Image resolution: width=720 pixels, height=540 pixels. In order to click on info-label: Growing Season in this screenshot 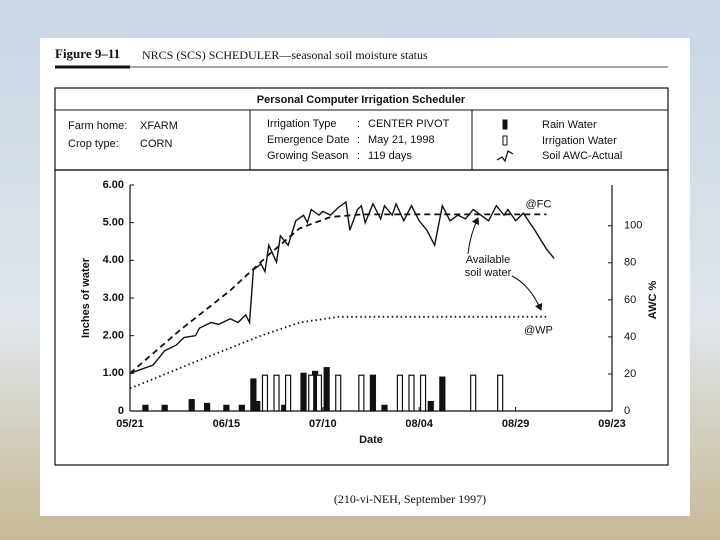, I will do `click(307, 156)`.